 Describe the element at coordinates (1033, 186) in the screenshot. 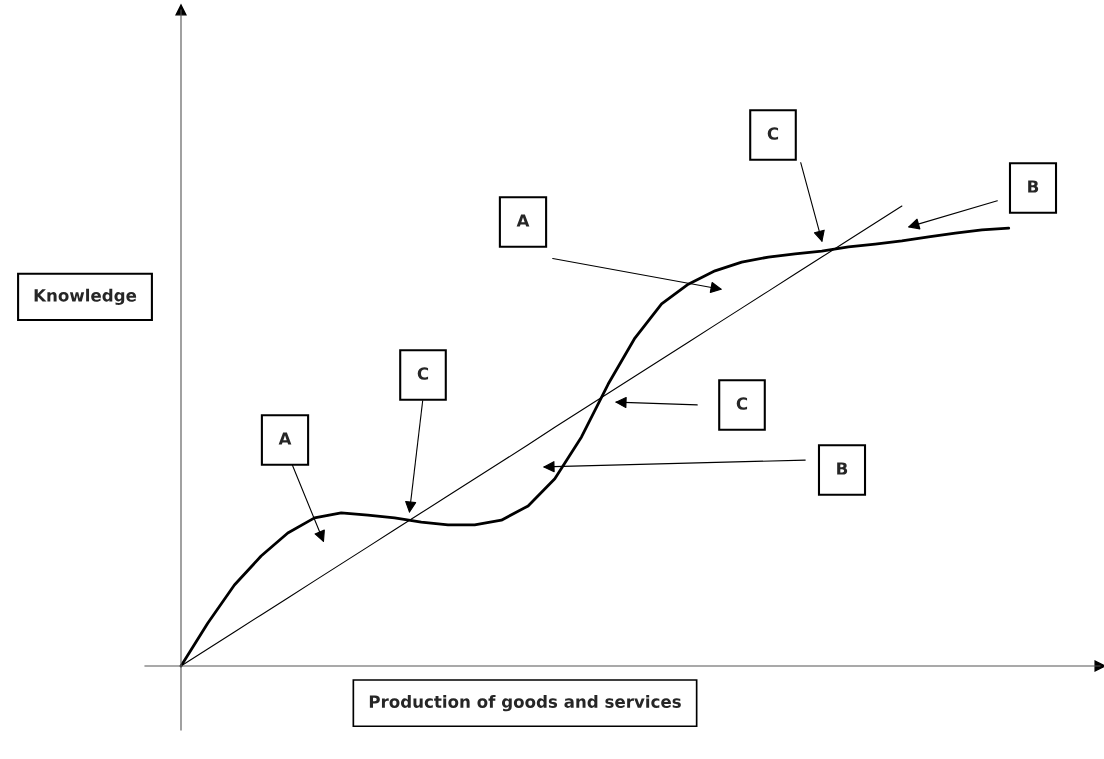

I see `text: B` at that location.